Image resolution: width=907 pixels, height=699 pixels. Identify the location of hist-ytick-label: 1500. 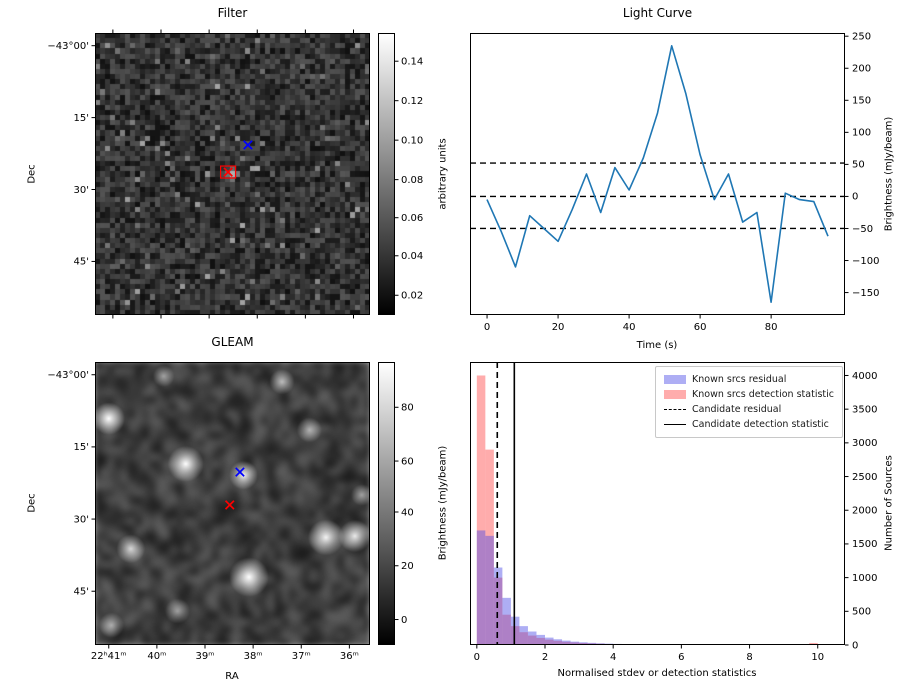
(864, 544).